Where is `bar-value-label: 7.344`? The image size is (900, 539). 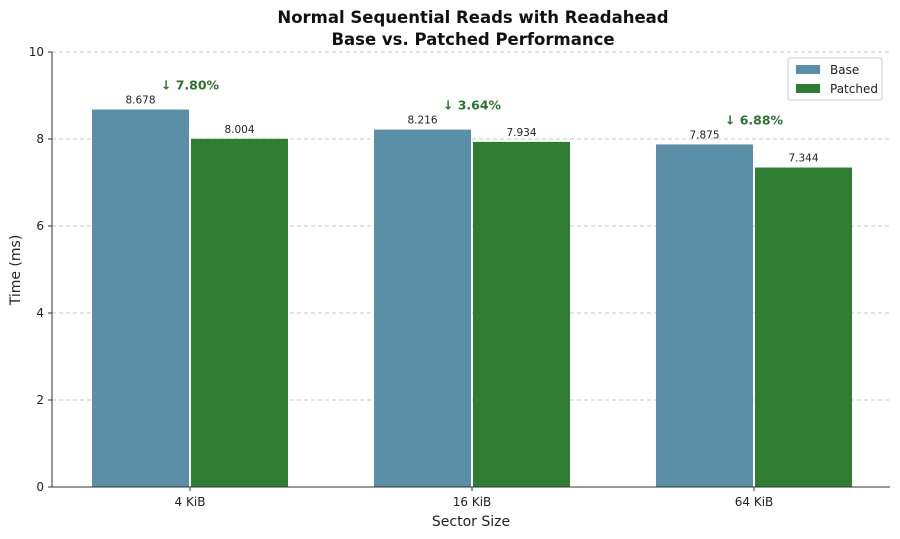
bar-value-label: 7.344 is located at coordinates (803, 159).